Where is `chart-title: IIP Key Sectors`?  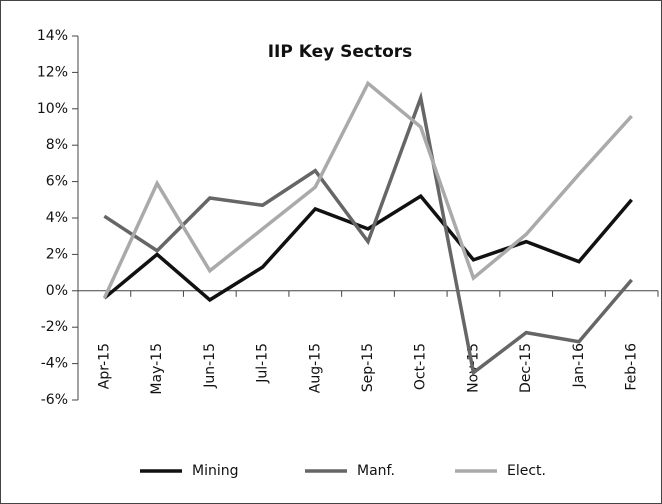 chart-title: IIP Key Sectors is located at coordinates (340, 52).